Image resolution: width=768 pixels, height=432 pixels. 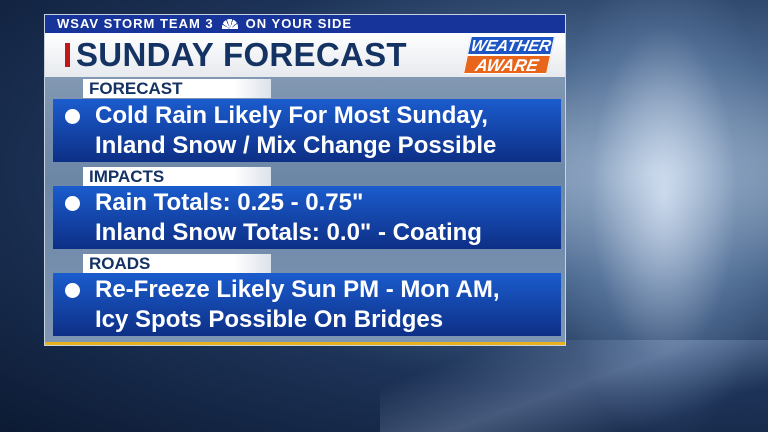 What do you see at coordinates (67, 55) in the screenshot?
I see `red-accent-mark` at bounding box center [67, 55].